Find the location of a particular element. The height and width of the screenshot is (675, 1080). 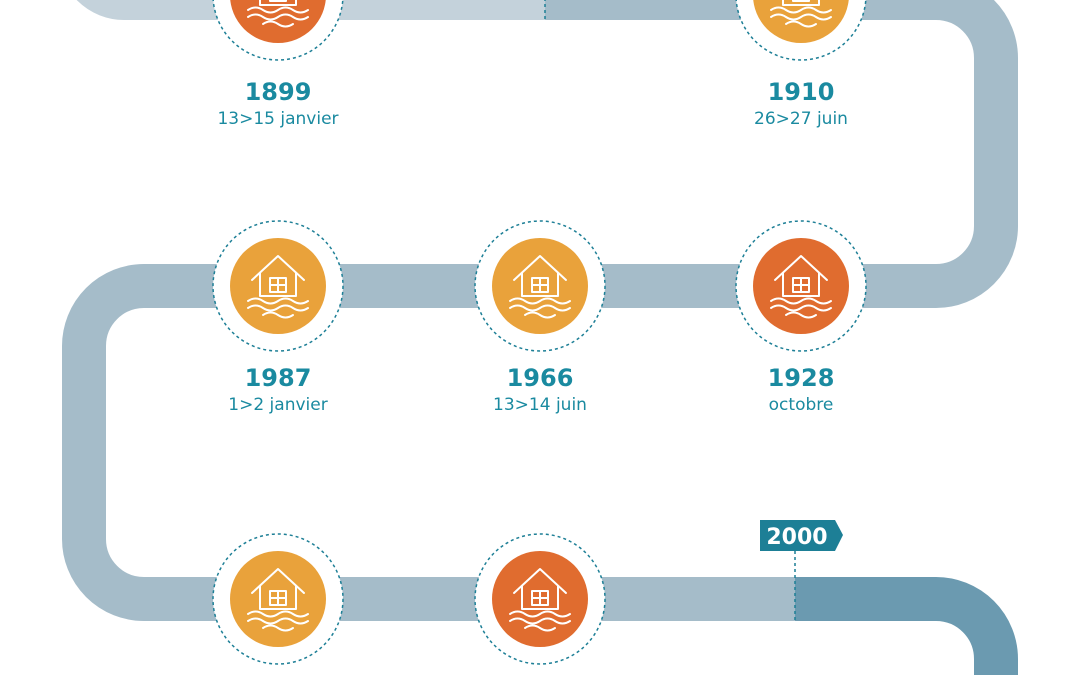

road-future is located at coordinates (906, 626).